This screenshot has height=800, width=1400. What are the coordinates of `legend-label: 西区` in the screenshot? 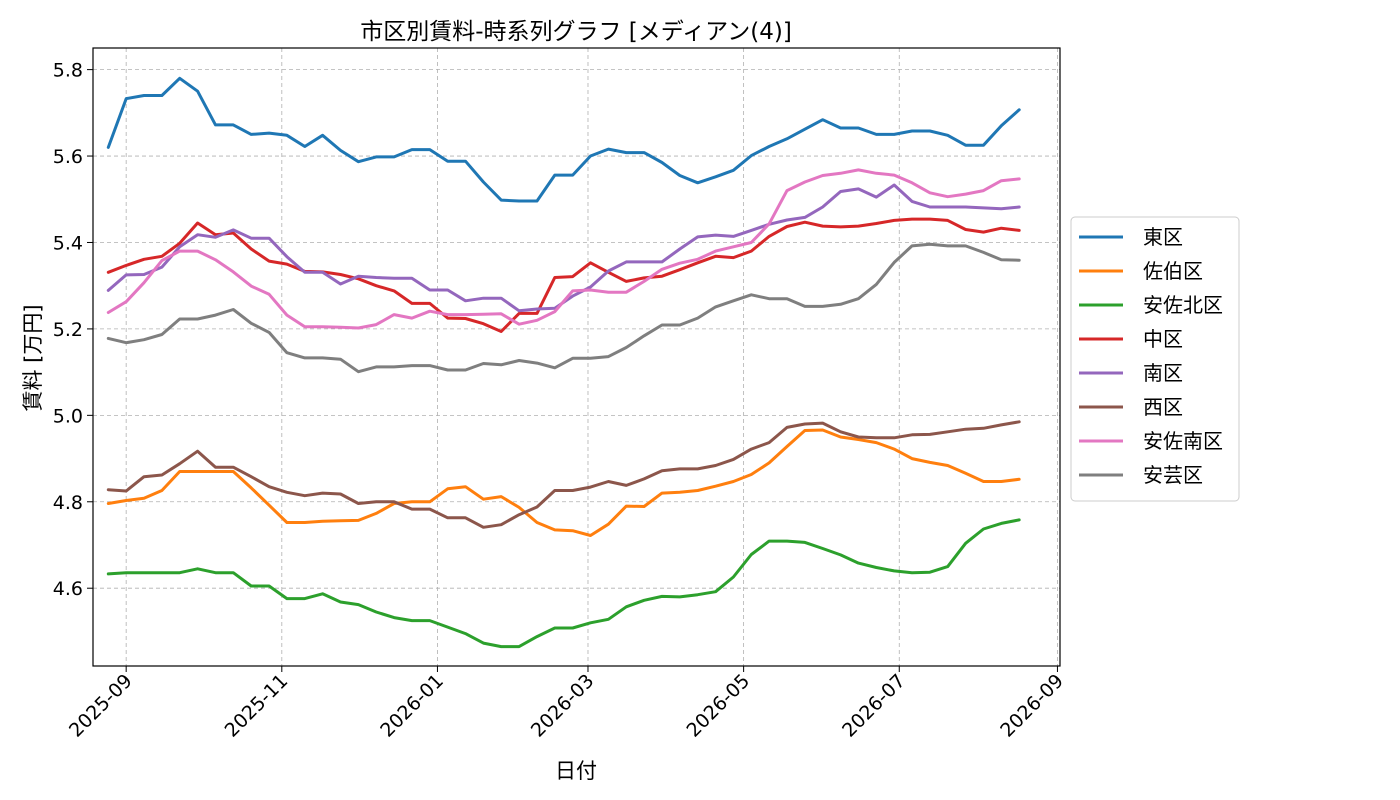 It's located at (1163, 407).